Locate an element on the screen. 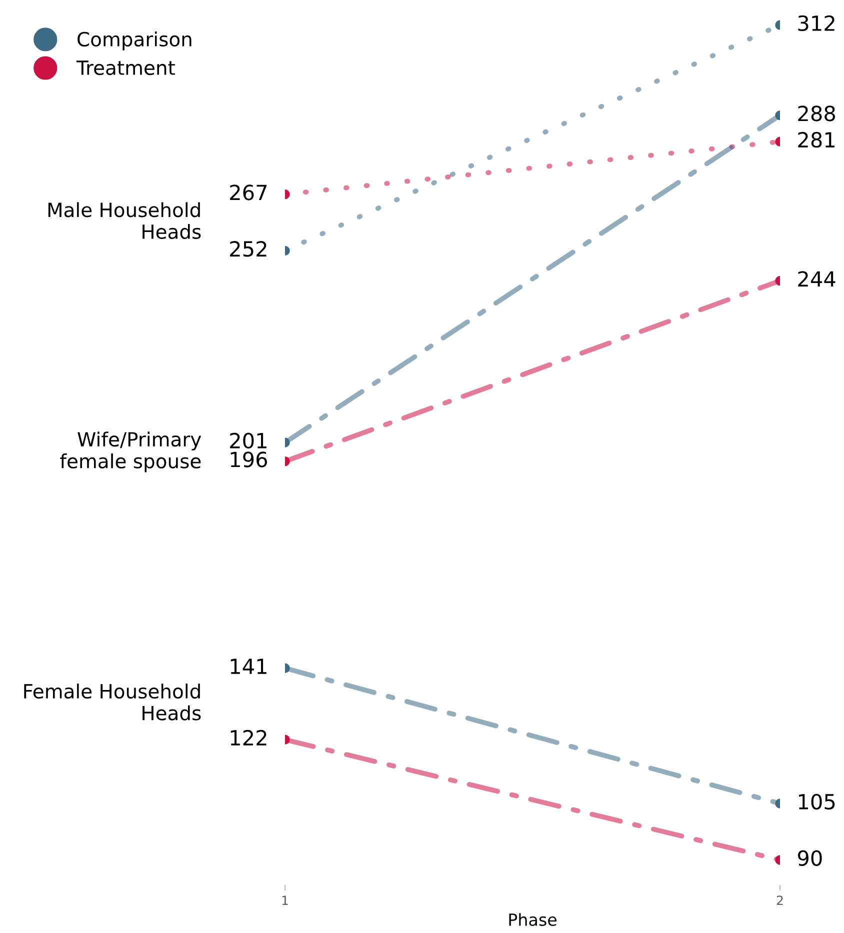 This screenshot has width=844, height=933. data-label: 122 is located at coordinates (248, 738).